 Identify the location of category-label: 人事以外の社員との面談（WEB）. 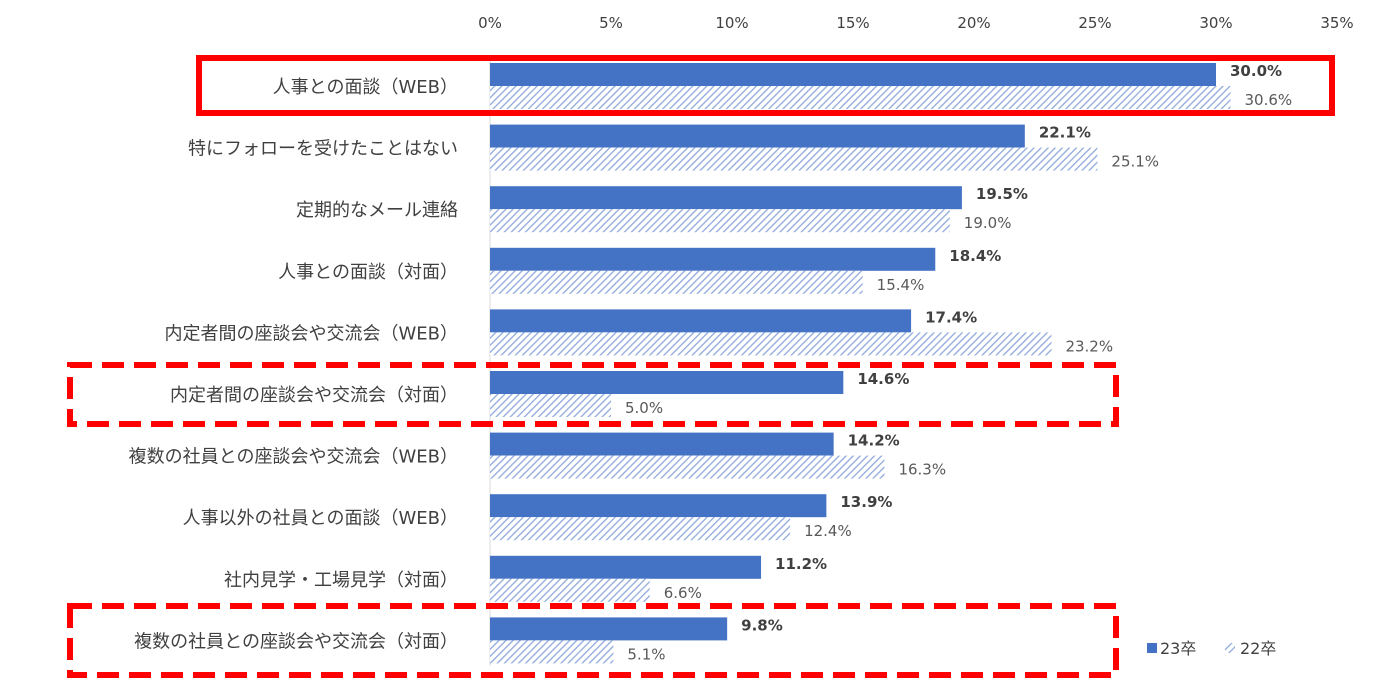
(320, 518).